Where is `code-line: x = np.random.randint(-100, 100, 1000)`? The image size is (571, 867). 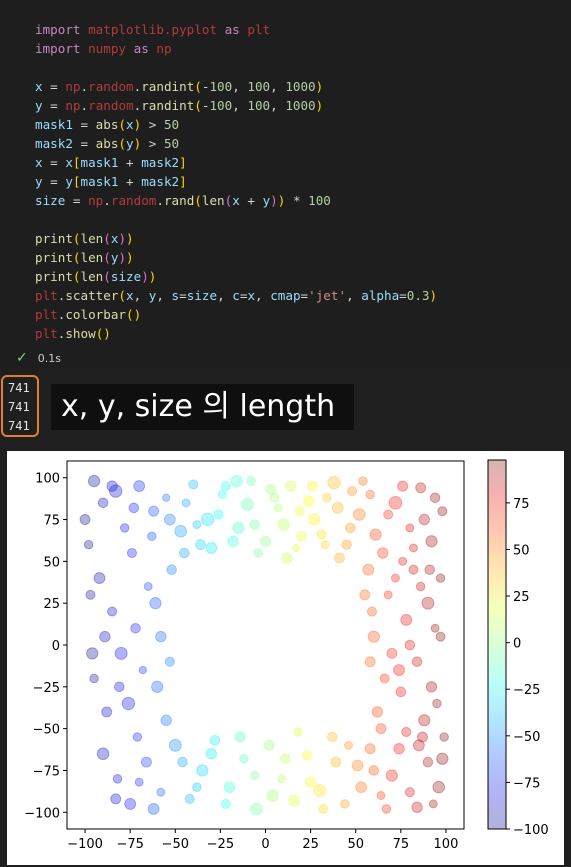 code-line: x = np.random.randint(-100, 100, 1000) is located at coordinates (236, 86).